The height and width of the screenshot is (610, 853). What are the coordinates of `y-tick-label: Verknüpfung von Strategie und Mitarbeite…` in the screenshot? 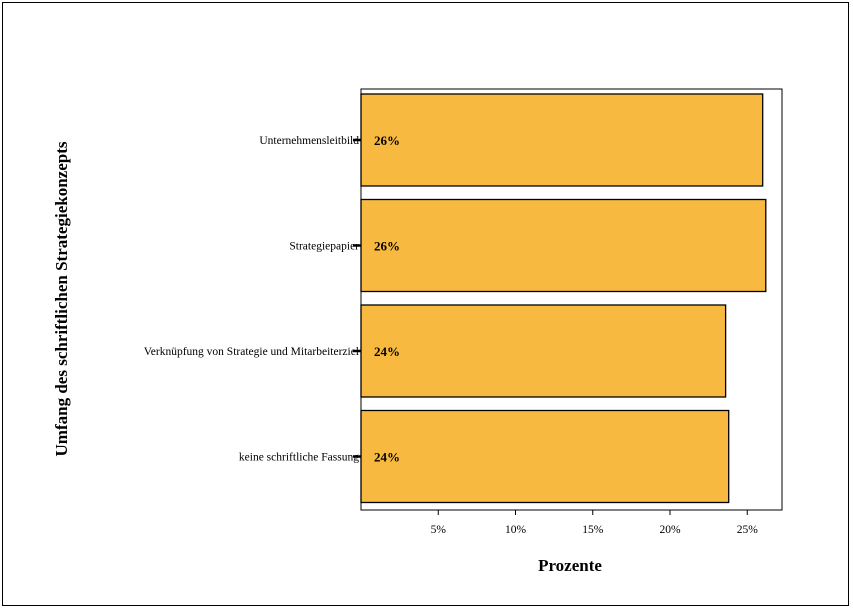 It's located at (251, 352).